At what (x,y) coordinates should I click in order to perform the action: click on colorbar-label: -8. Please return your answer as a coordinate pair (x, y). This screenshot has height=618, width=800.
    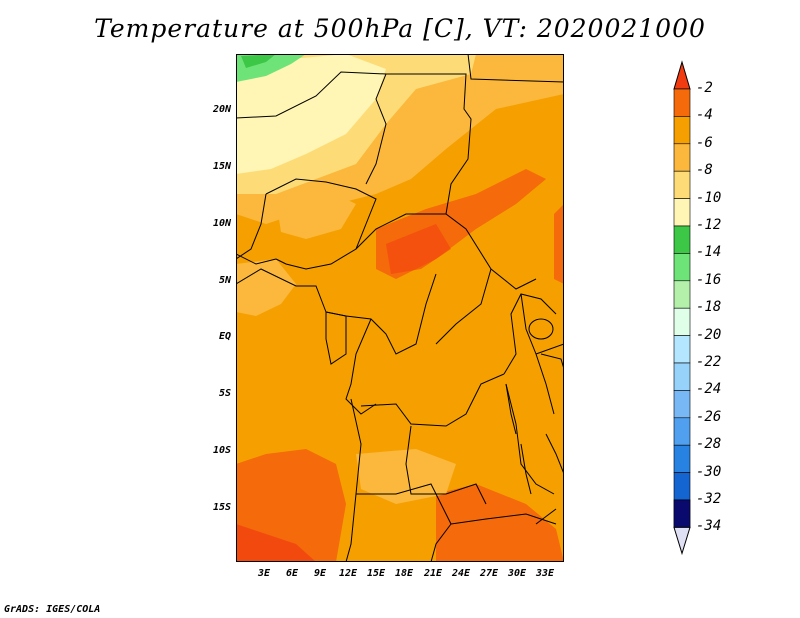
    Looking at the image, I should click on (704, 170).